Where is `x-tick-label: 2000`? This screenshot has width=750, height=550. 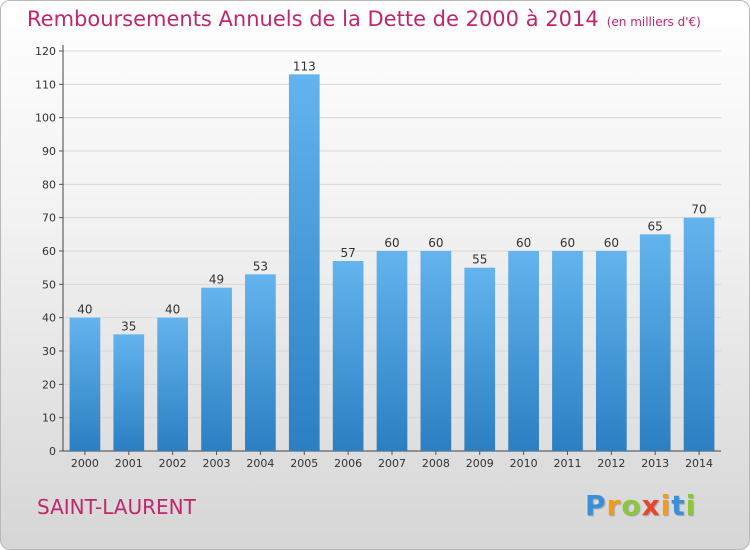
x-tick-label: 2000 is located at coordinates (85, 463).